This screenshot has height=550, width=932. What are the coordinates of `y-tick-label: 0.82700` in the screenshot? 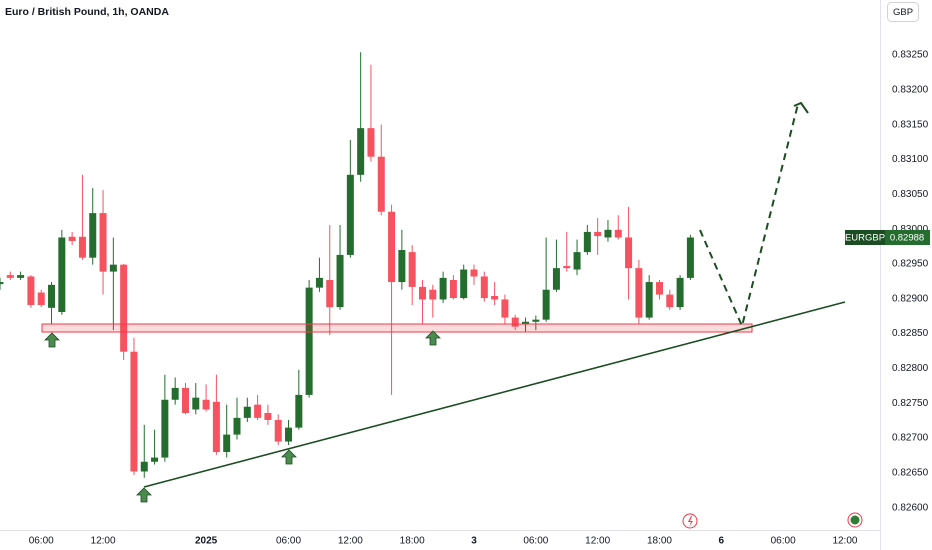 It's located at (910, 438).